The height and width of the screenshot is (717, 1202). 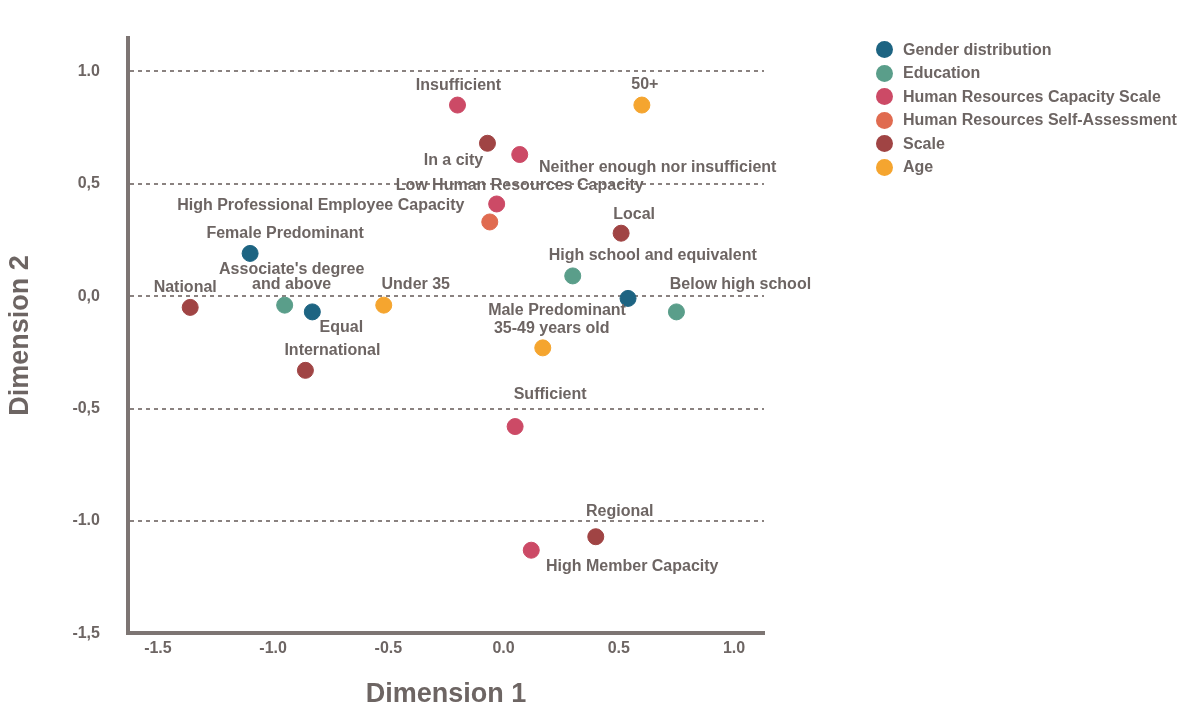 I want to click on annotation: Below high school, so click(x=740, y=284).